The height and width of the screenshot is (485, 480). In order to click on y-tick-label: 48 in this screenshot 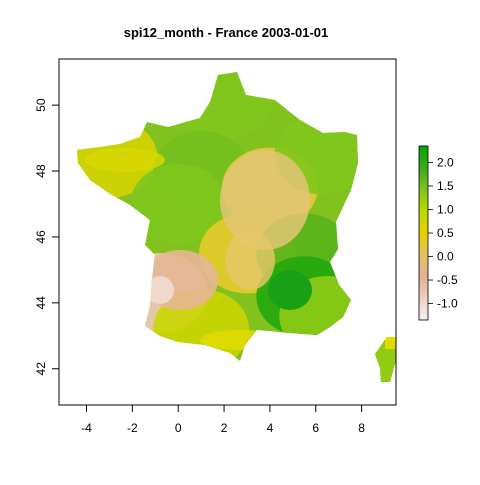, I will do `click(41, 171)`.